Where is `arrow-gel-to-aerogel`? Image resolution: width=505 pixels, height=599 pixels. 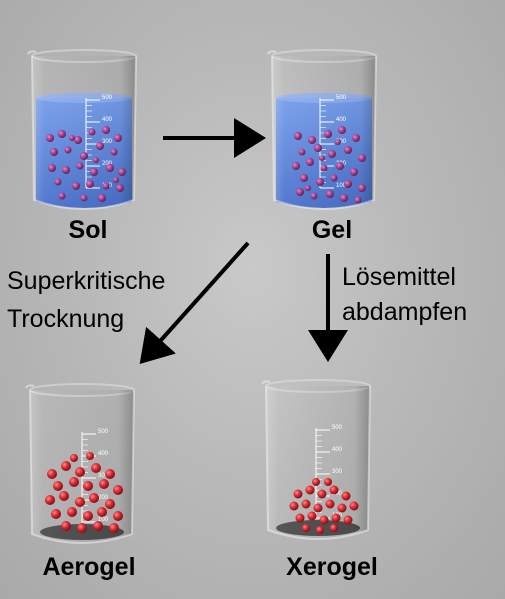
arrow-gel-to-aerogel is located at coordinates (194, 302).